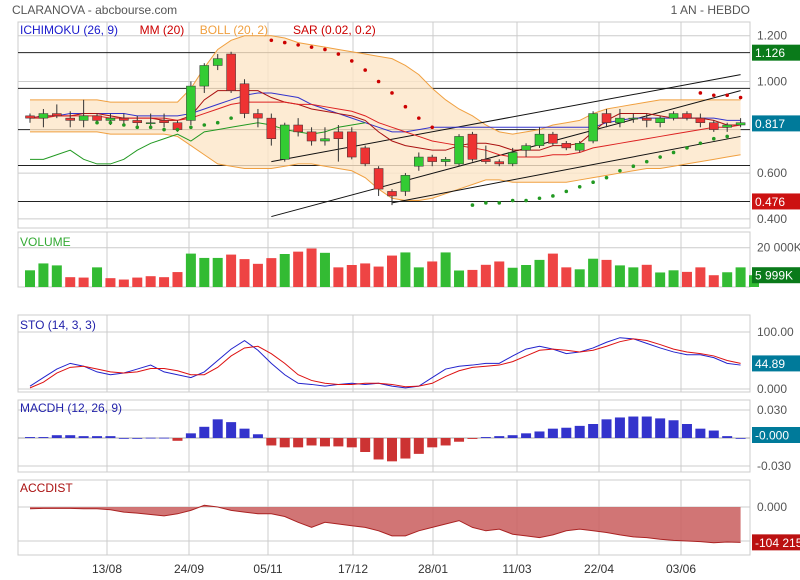 This screenshot has width=800, height=580. What do you see at coordinates (710, 10) in the screenshot?
I see `chart-period-label: 1 AN - HEBDO` at bounding box center [710, 10].